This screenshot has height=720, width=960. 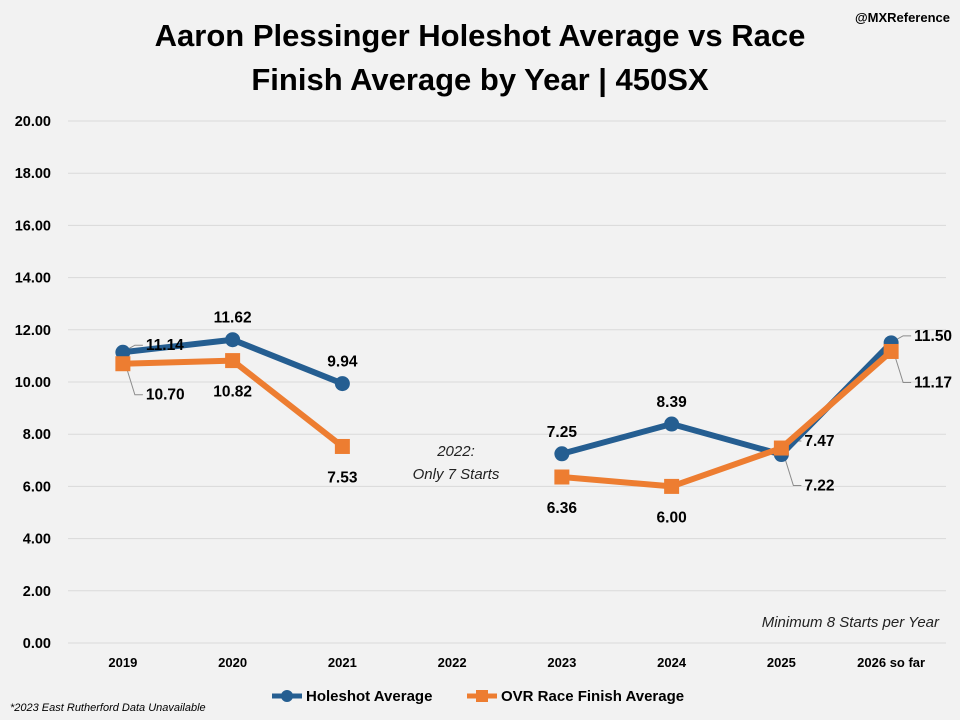 I want to click on legend-finish-marker, so click(x=482, y=696).